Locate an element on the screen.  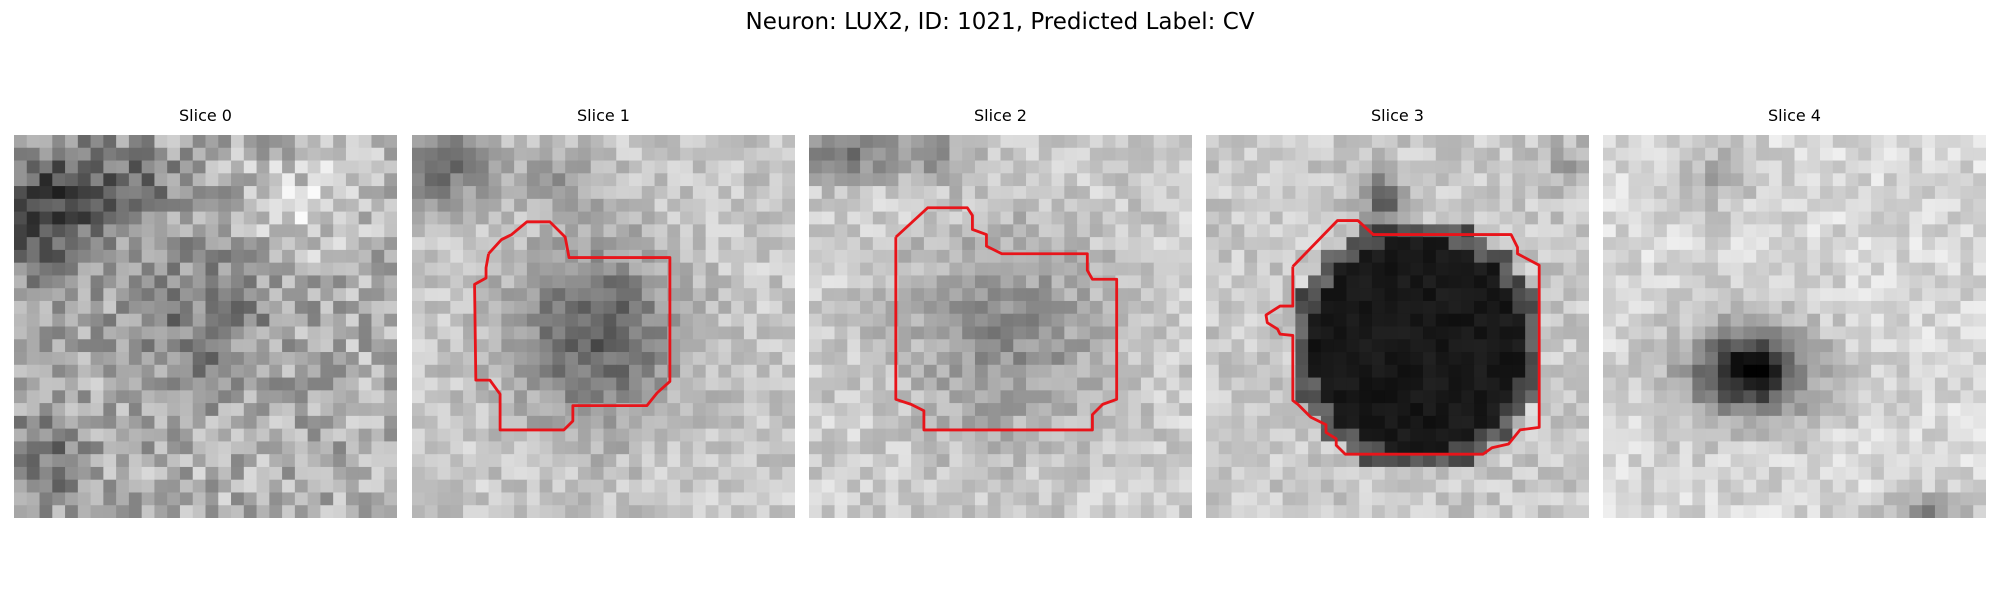
slice-panel-0: Slice 0 is located at coordinates (205, 312).